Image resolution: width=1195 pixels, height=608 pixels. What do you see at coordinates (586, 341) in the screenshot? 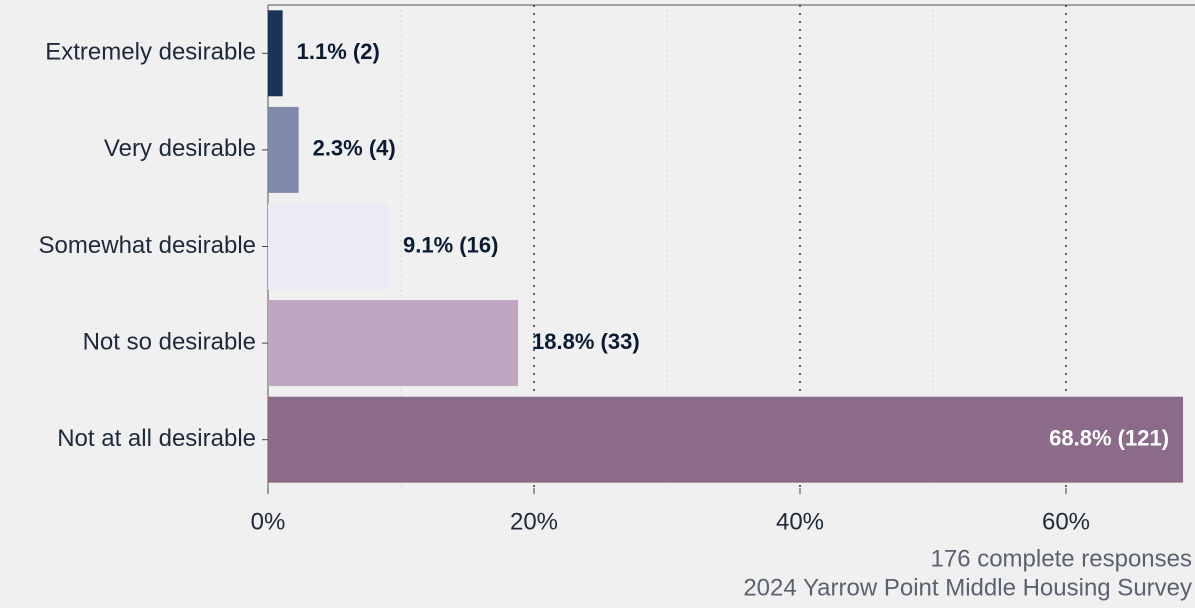
I see `value-label: 18.8% (33)` at bounding box center [586, 341].